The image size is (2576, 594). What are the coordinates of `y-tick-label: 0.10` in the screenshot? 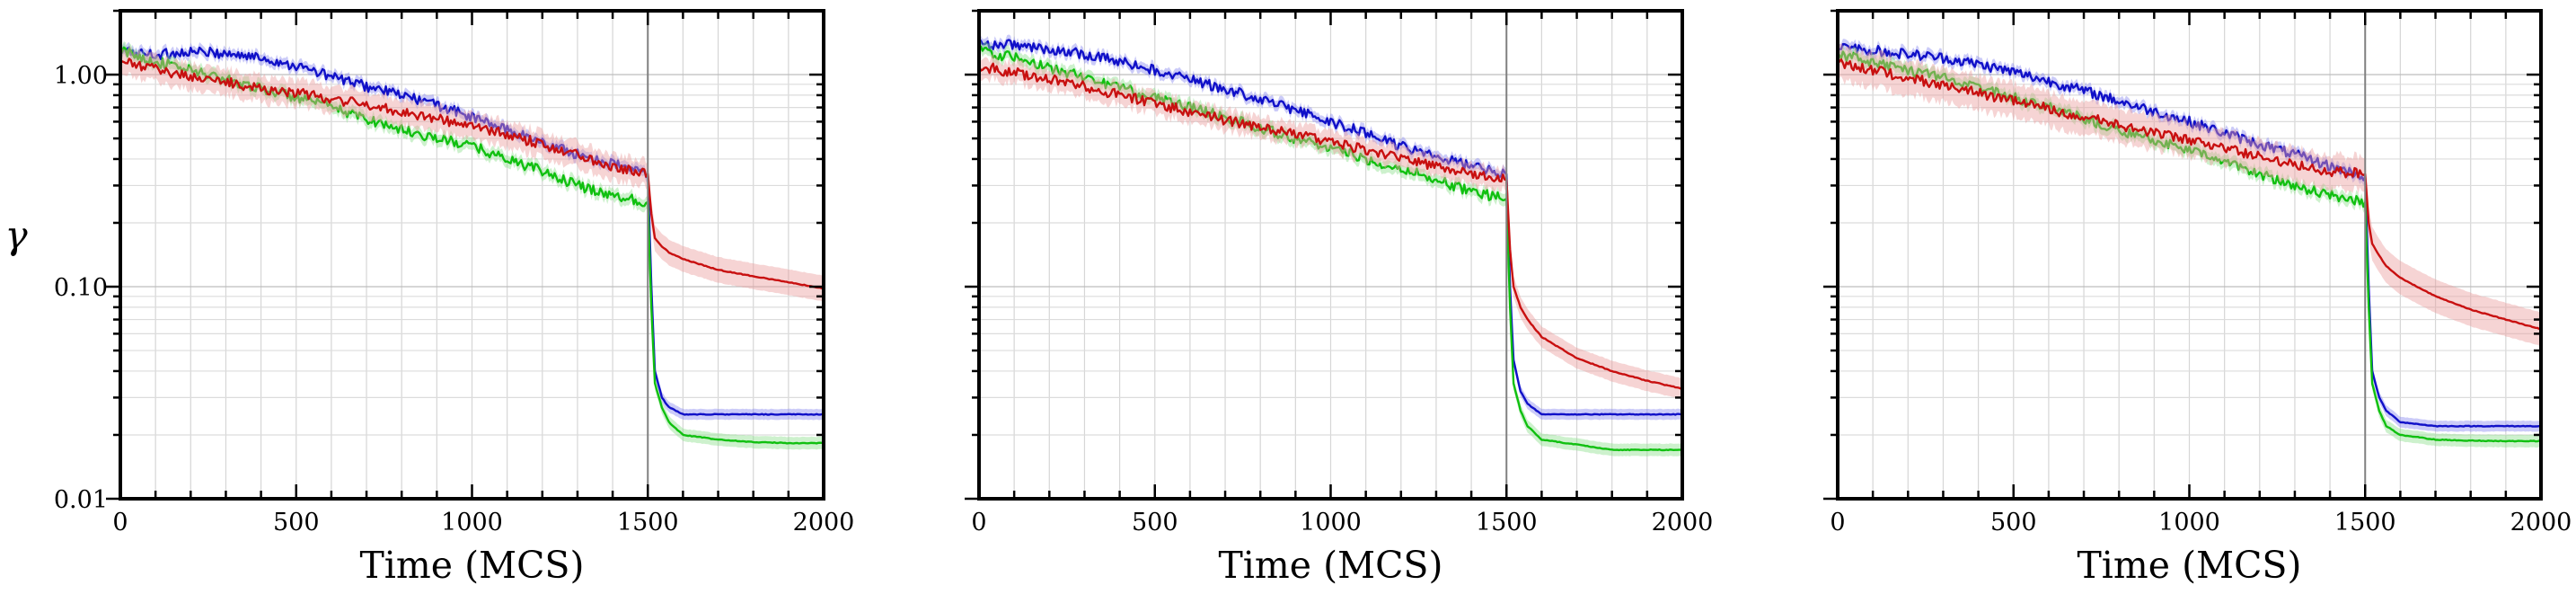 It's located at (81, 288).